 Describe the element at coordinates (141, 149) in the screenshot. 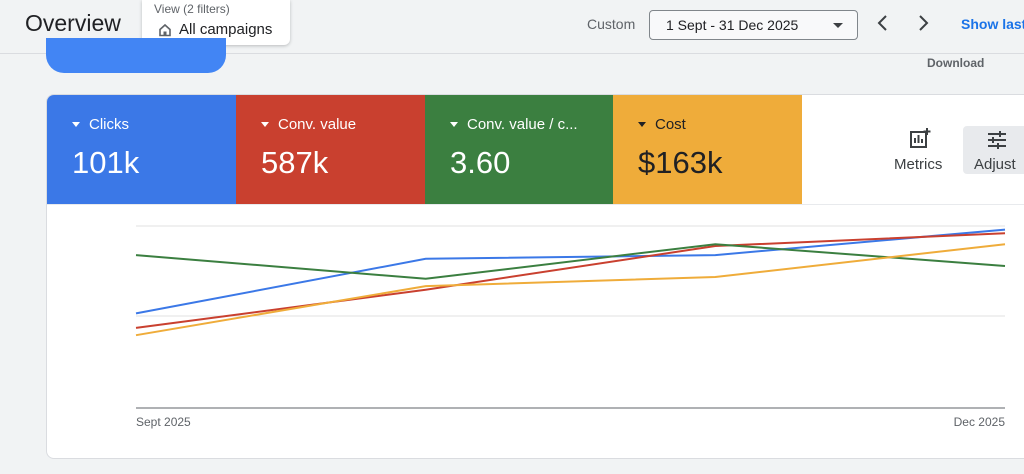

I see `metric-tile-clicks: Clicks 101k` at that location.